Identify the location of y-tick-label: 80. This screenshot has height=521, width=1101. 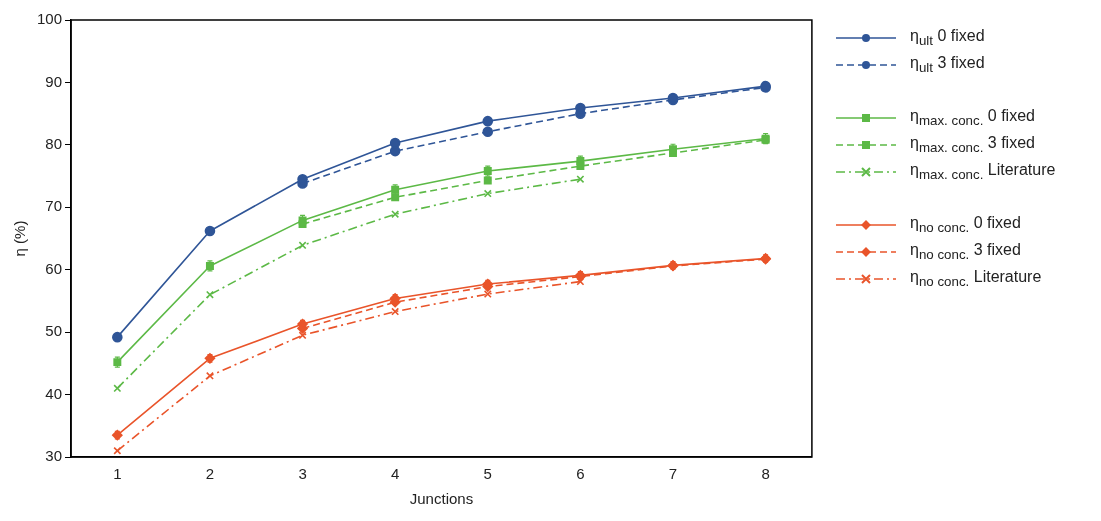
(54, 143).